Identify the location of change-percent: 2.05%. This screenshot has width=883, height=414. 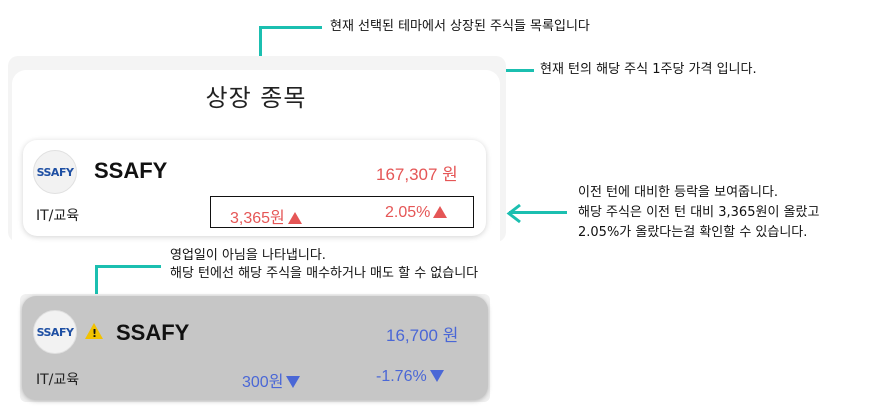
(416, 213).